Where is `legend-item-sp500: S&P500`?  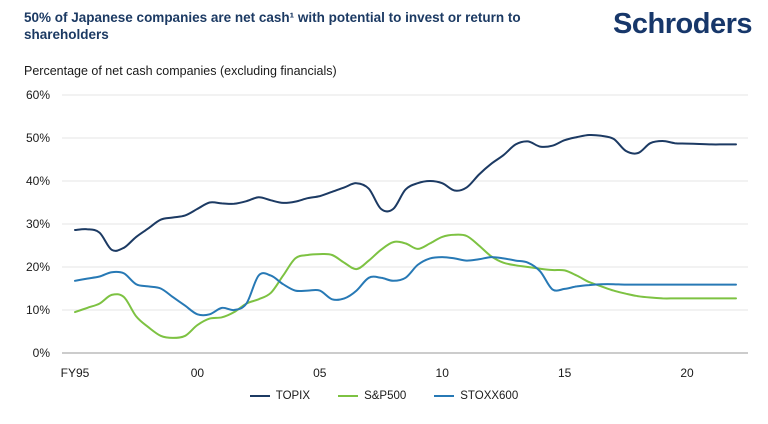
legend-item-sp500: S&P500 is located at coordinates (372, 396).